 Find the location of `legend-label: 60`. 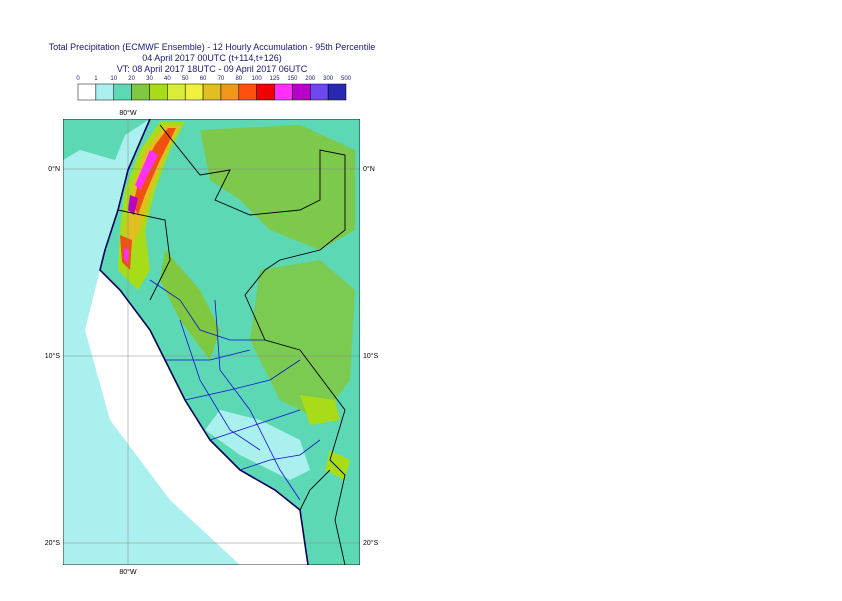

legend-label: 60 is located at coordinates (203, 79).